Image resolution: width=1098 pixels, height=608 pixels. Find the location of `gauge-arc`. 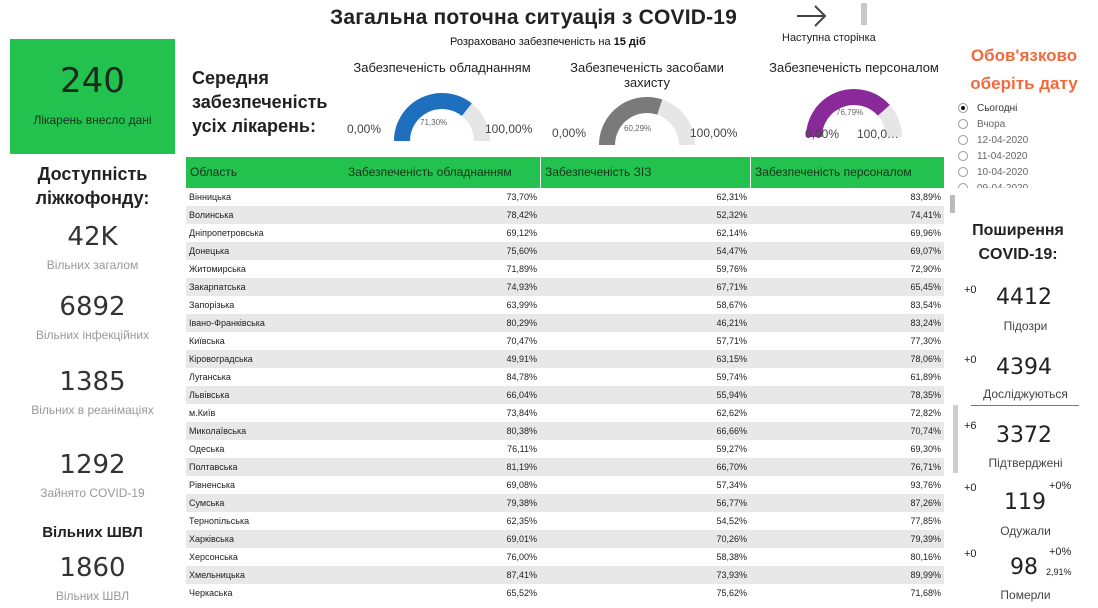

gauge-arc is located at coordinates (647, 121).